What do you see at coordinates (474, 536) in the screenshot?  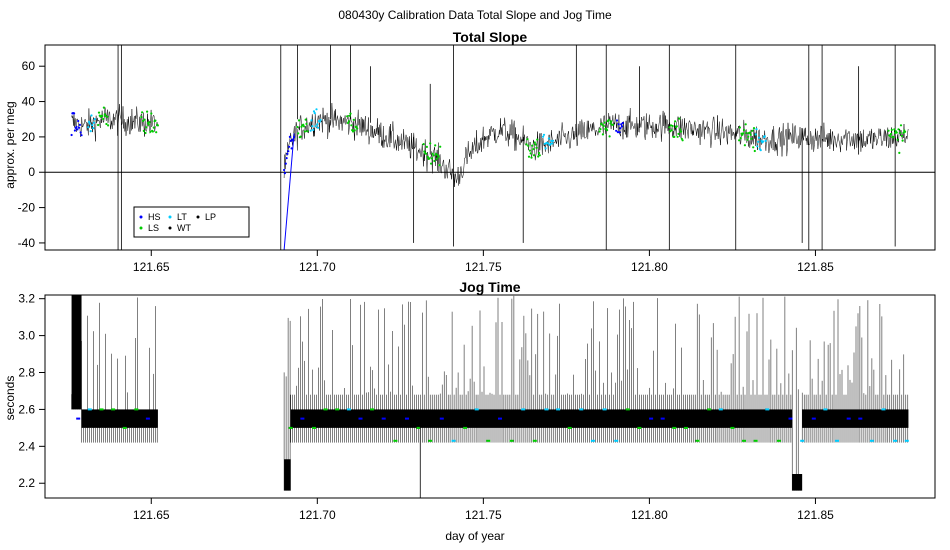 I see `x-axis-label: day of year` at bounding box center [474, 536].